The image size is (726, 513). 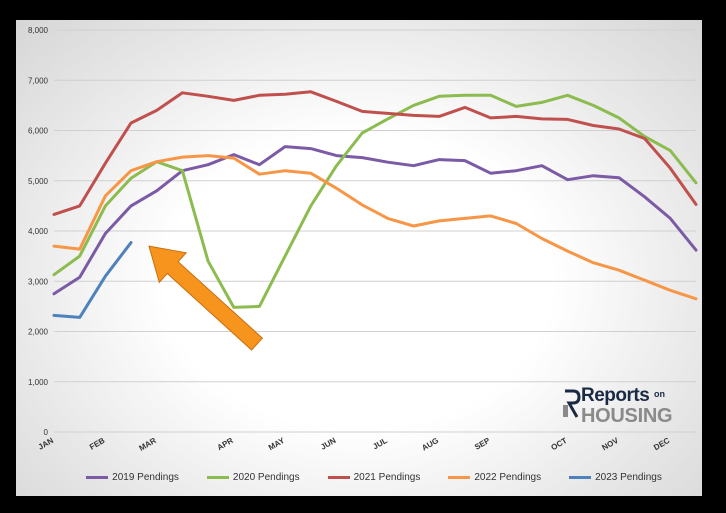 I want to click on x-tick-label: JUL, so click(x=380, y=443).